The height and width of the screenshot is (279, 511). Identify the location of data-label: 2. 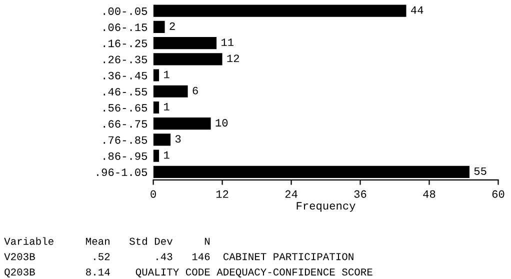
(172, 26).